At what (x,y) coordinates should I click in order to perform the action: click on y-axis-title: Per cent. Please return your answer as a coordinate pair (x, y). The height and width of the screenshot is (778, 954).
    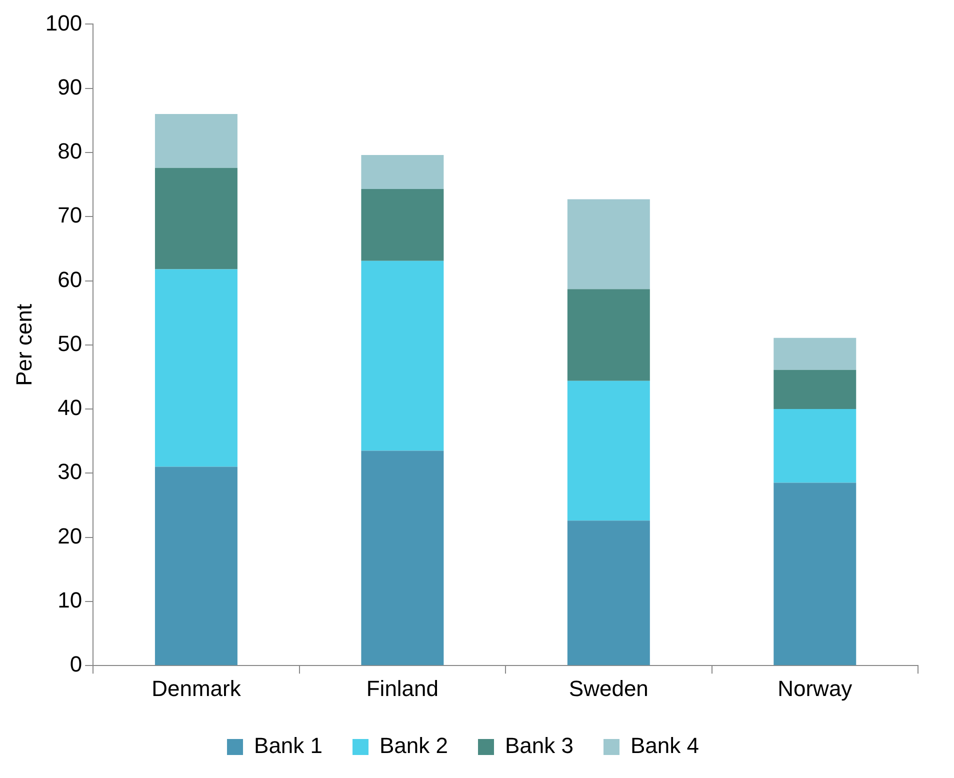
    Looking at the image, I should click on (23, 345).